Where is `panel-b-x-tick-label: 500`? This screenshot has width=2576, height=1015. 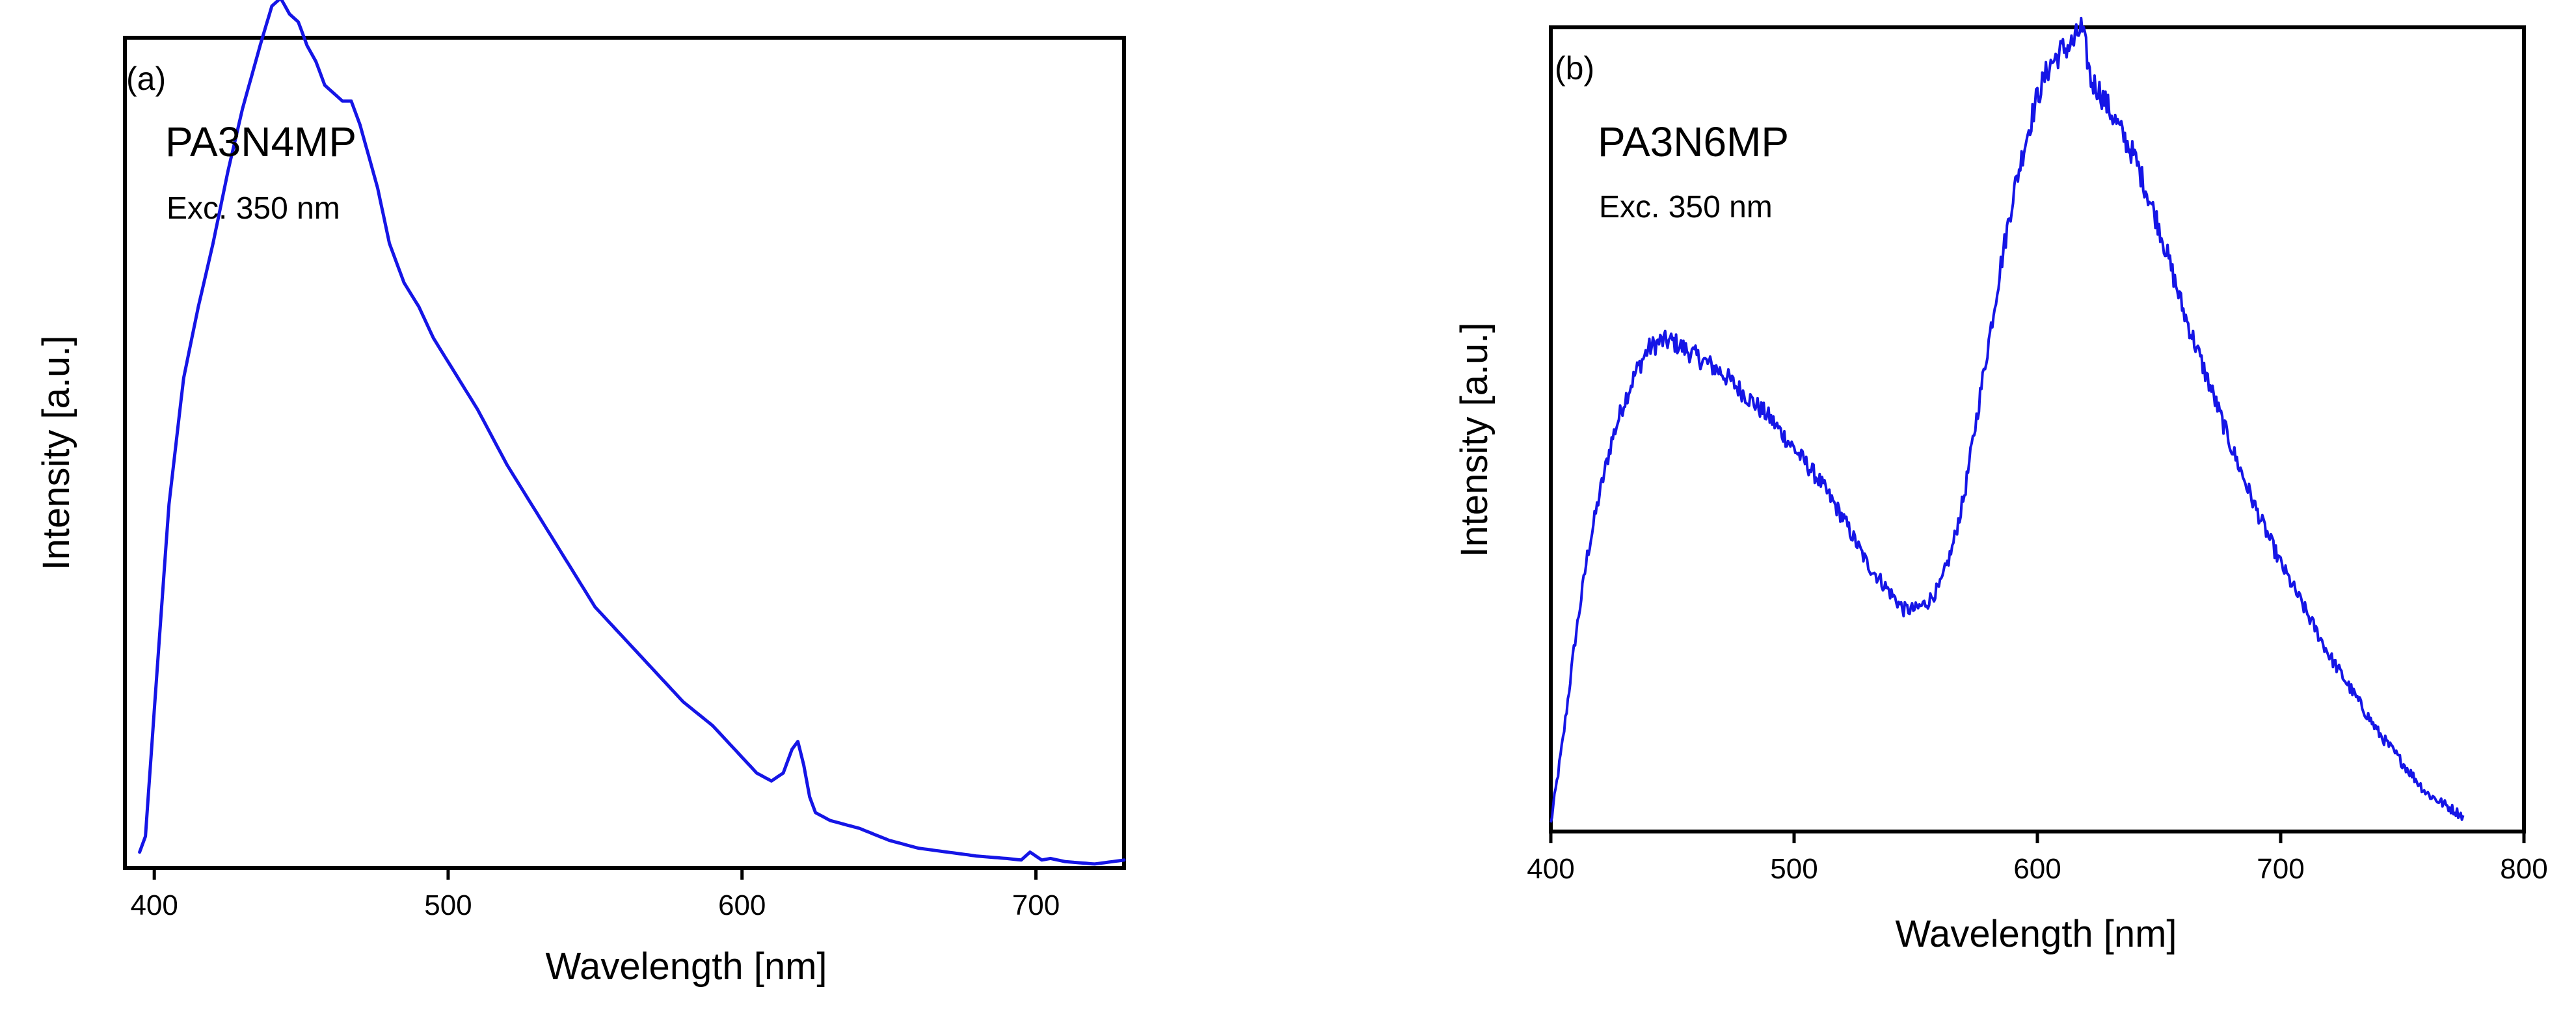 panel-b-x-tick-label: 500 is located at coordinates (1794, 869).